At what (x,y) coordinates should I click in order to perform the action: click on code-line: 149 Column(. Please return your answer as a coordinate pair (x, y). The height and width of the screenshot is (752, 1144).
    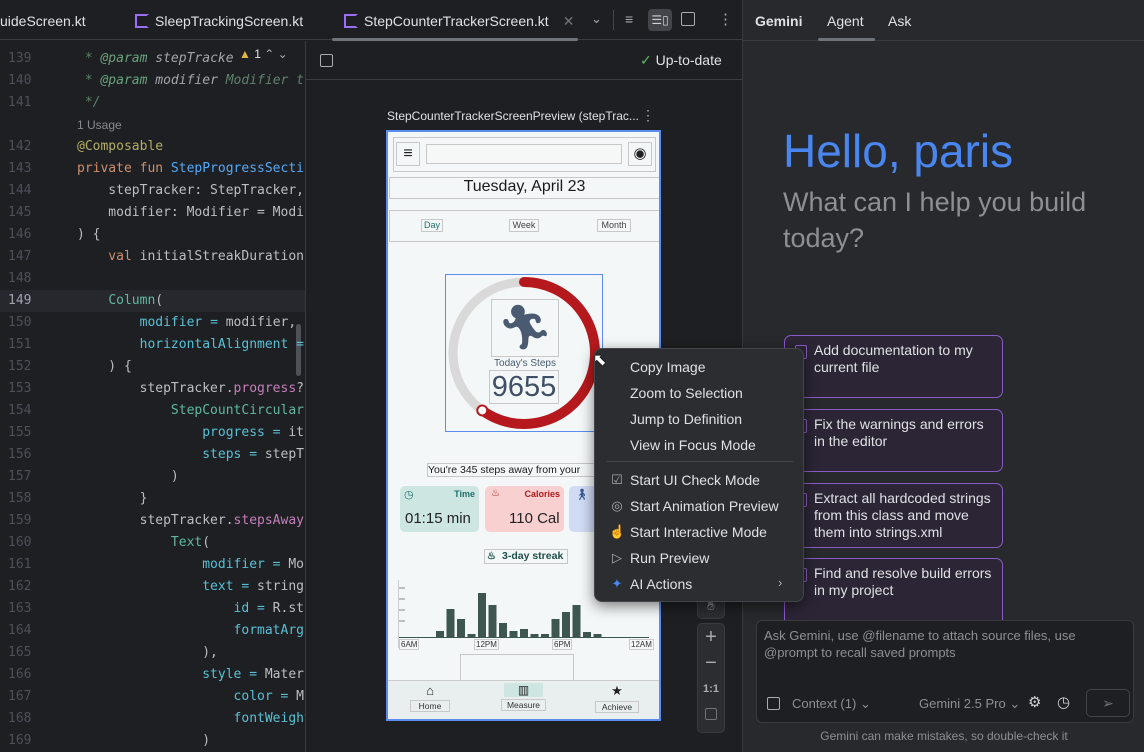
    Looking at the image, I should click on (152, 301).